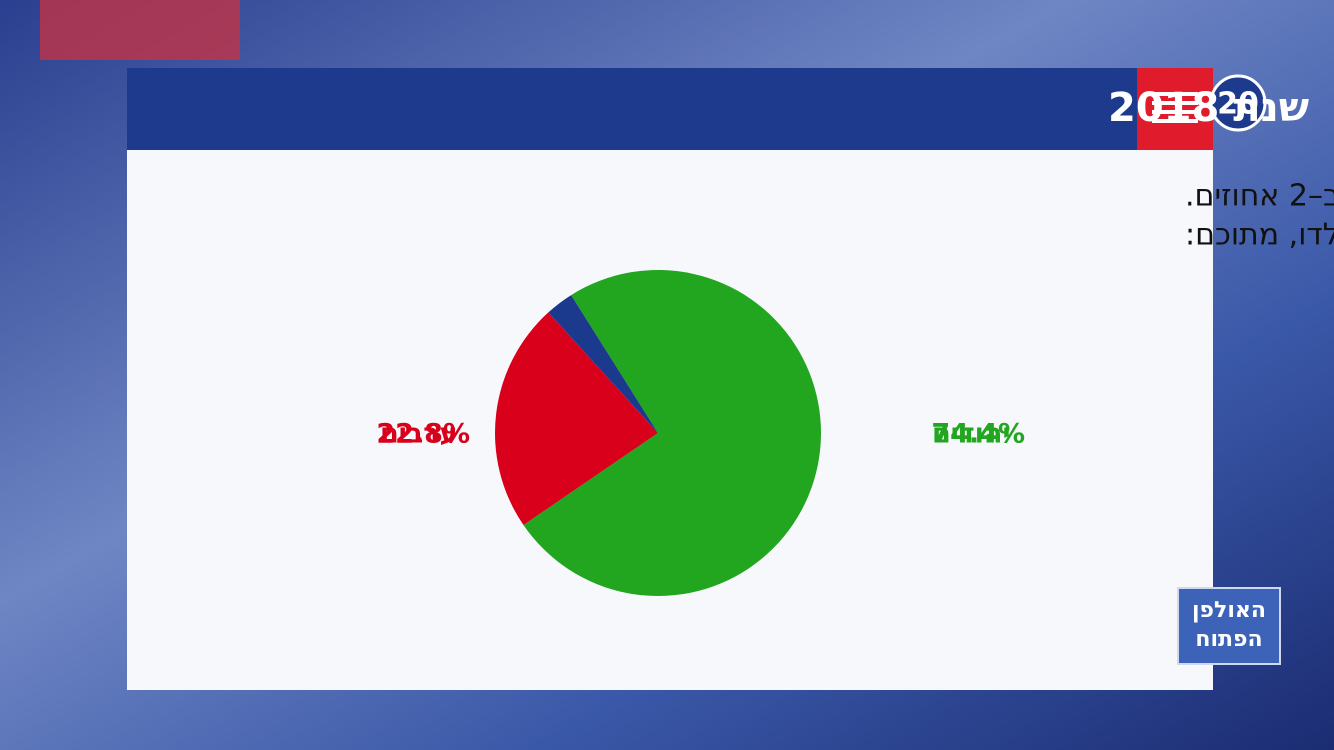 This screenshot has height=750, width=1334. I want to click on category-label: יהודים, so click(971, 434).